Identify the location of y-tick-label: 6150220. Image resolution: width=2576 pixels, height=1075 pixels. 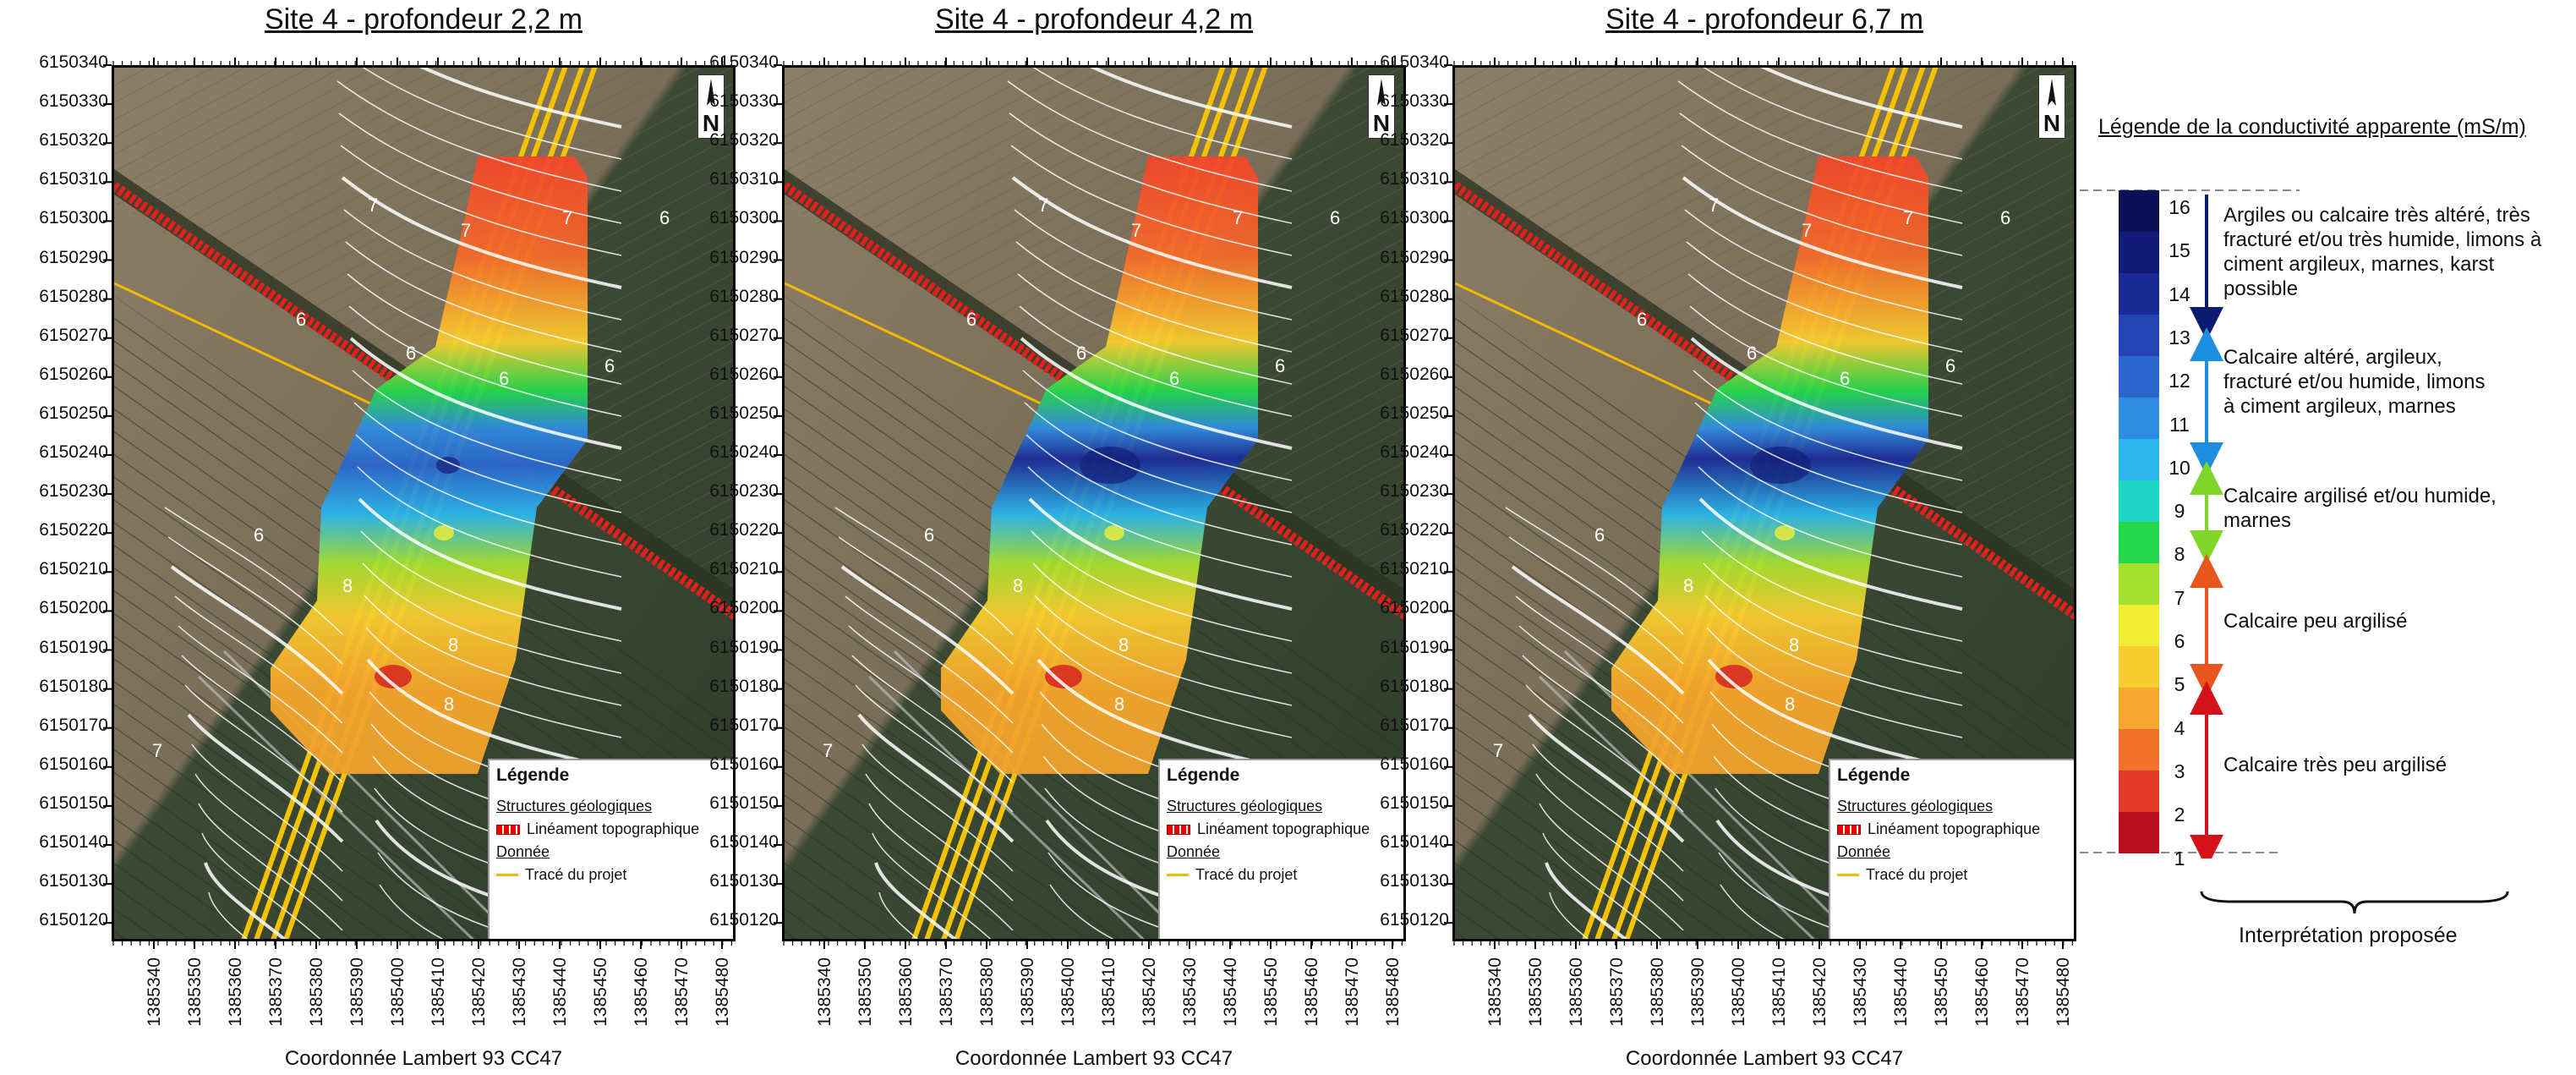
(744, 530).